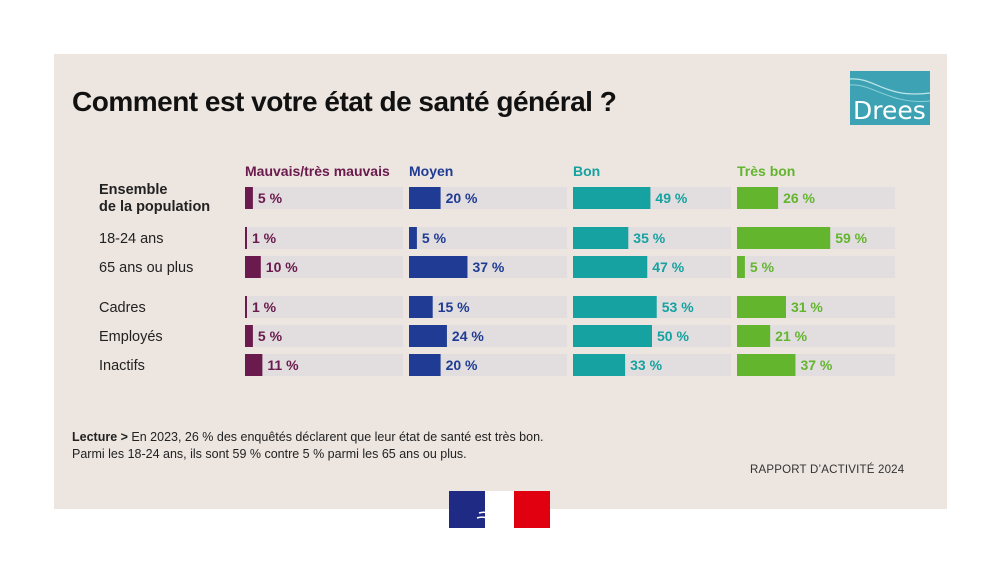 This screenshot has height=563, width=1000. I want to click on data-label: 15 %, so click(454, 307).